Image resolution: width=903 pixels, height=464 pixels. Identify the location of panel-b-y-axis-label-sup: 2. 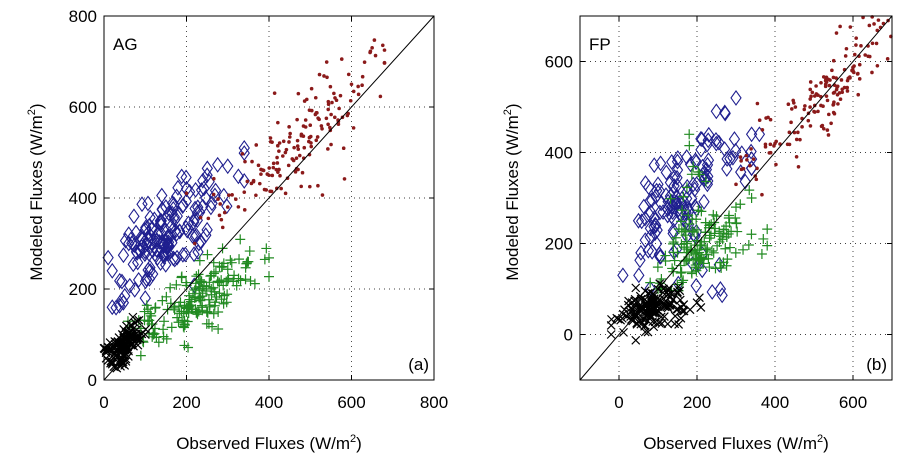
(508, 112).